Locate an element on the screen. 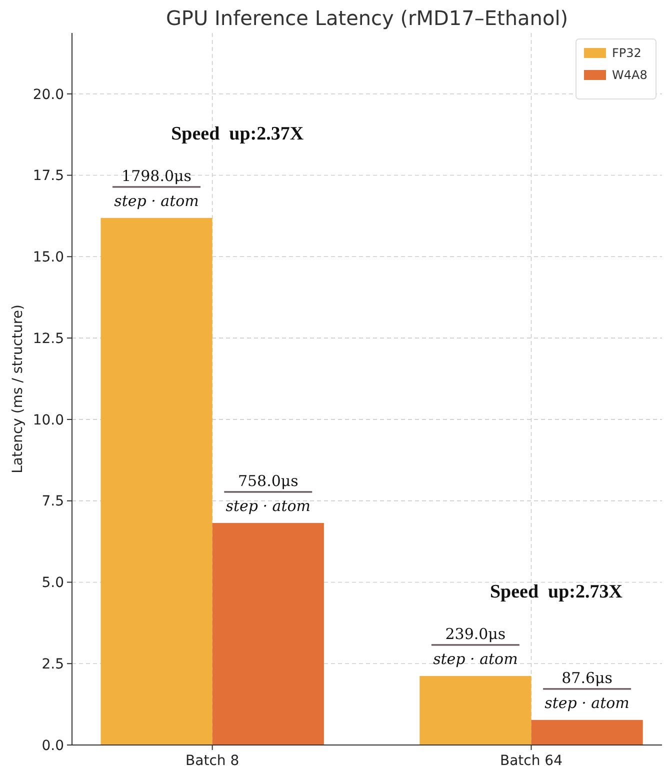 Image resolution: width=670 pixels, height=766 pixels. chart-title: GPU Inference Latency (rMD17–Ethanol) is located at coordinates (367, 18).